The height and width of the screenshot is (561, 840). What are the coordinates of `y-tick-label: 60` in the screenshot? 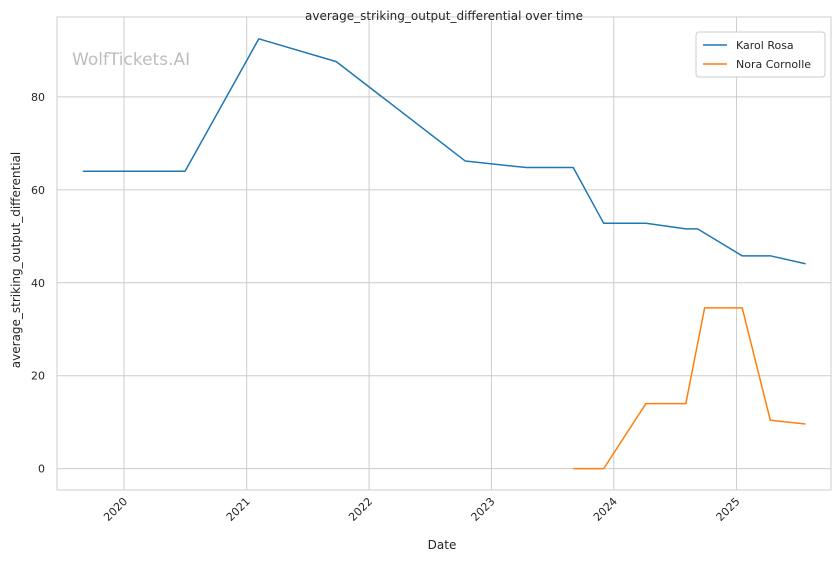 It's located at (38, 190).